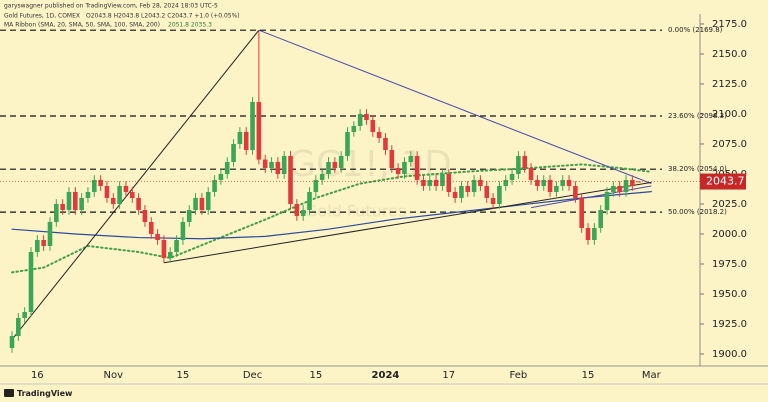 The image size is (768, 402). I want to click on x-tick-label: 15, so click(183, 375).